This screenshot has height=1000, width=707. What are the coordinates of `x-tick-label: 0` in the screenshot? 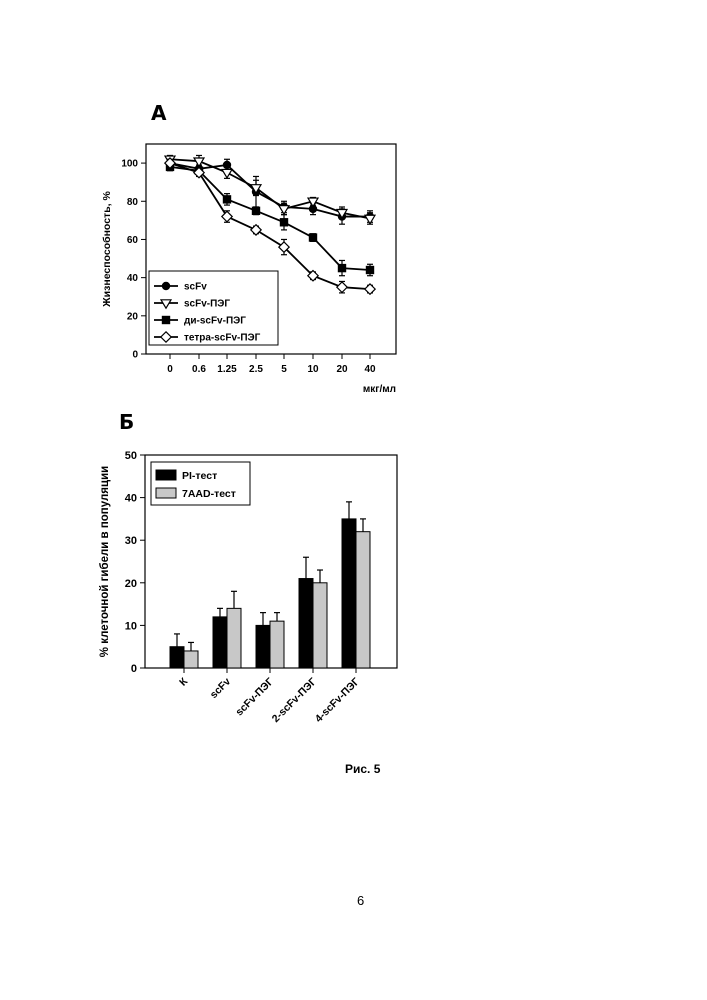 It's located at (170, 369).